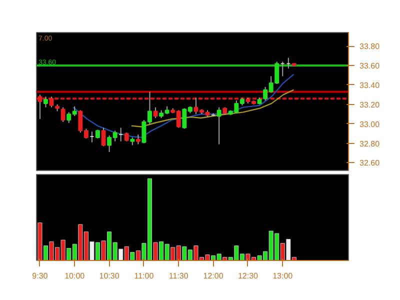  I want to click on x-tick-label: 10:00, so click(75, 276).